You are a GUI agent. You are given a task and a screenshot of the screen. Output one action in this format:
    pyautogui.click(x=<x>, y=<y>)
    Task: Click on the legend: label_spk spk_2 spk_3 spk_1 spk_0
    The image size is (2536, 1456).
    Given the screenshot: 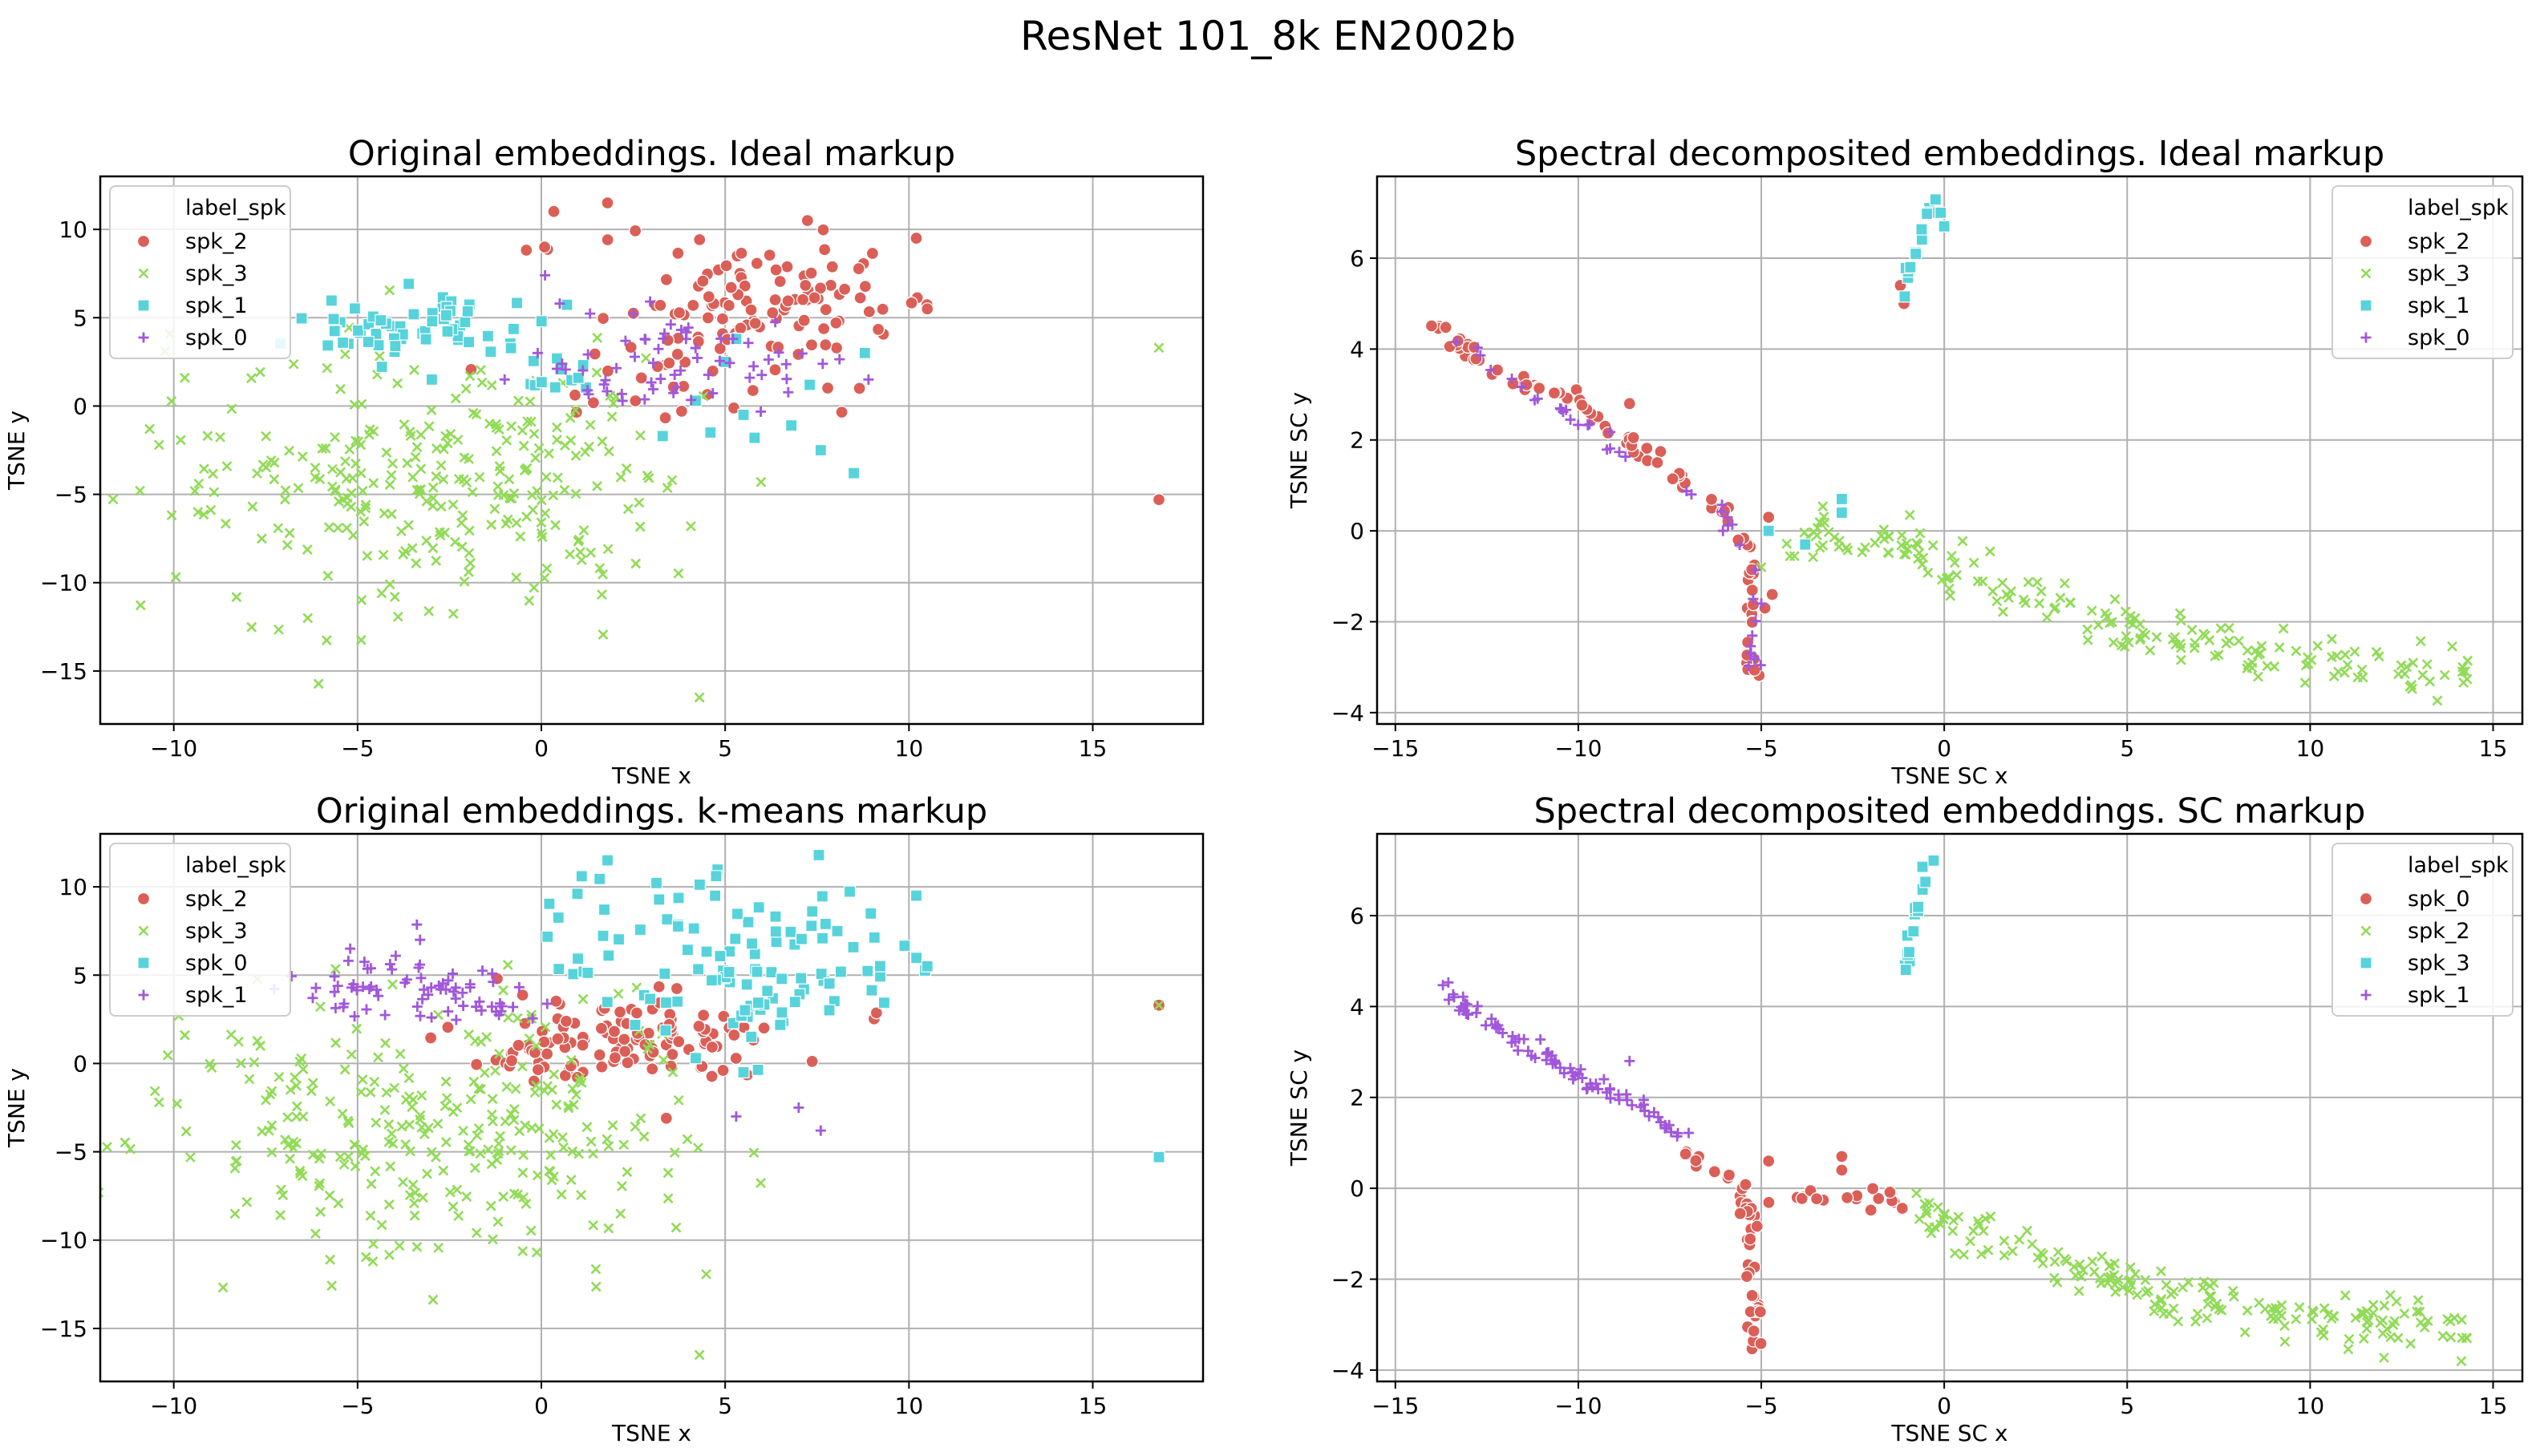 What is the action you would take?
    pyautogui.click(x=200, y=272)
    